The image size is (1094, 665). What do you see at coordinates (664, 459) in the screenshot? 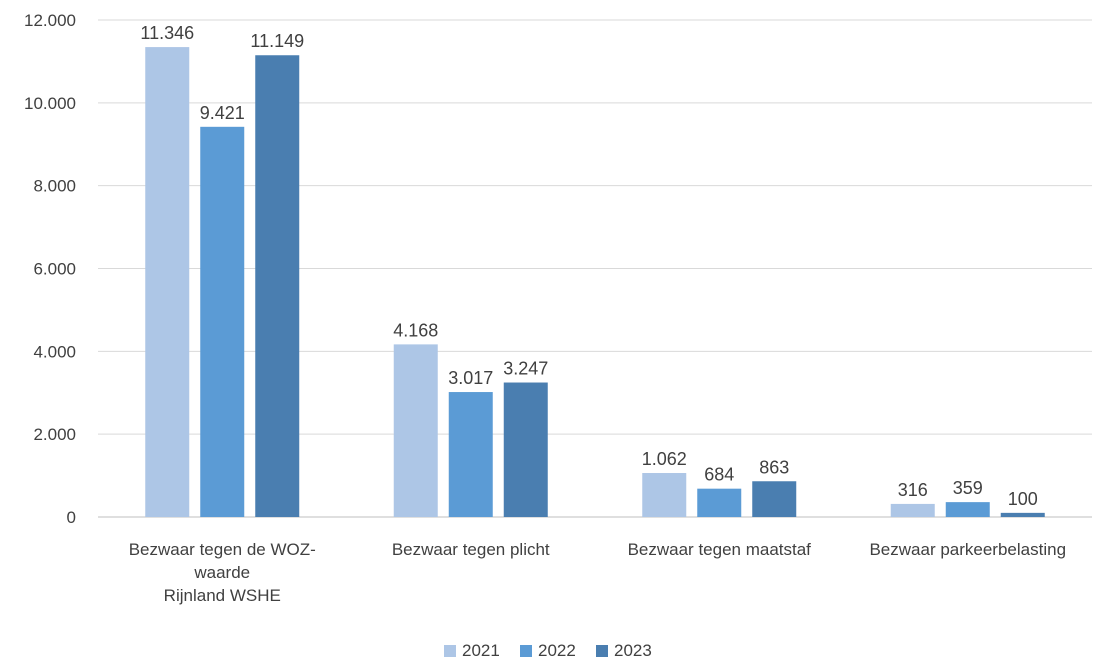
I see `data-label: 1.062` at bounding box center [664, 459].